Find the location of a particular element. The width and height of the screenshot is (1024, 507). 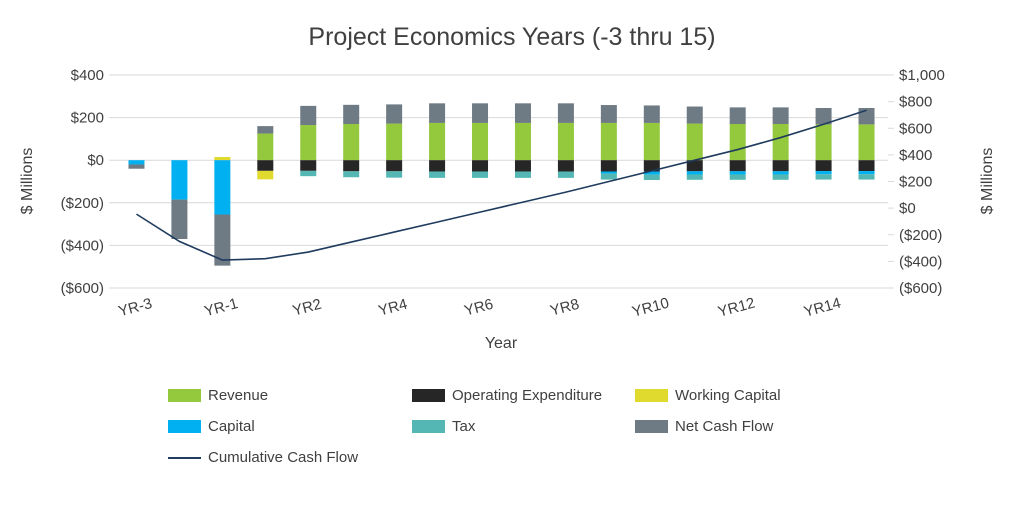

left-axis-tick-label: $400 is located at coordinates (87, 75).